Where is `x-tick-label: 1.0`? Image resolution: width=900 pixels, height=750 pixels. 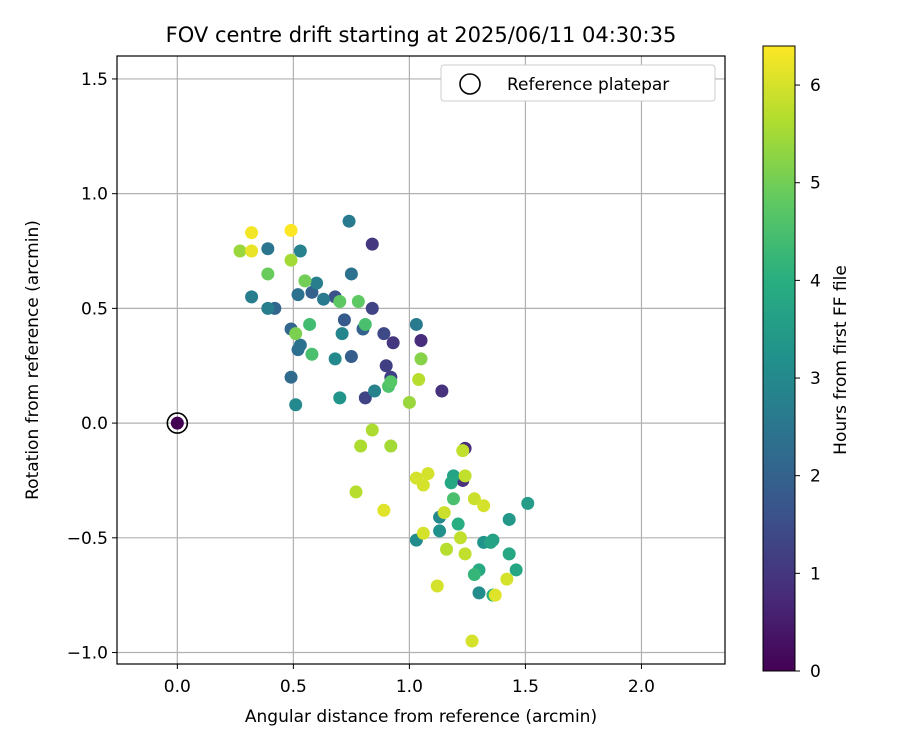
x-tick-label: 1.0 is located at coordinates (409, 687).